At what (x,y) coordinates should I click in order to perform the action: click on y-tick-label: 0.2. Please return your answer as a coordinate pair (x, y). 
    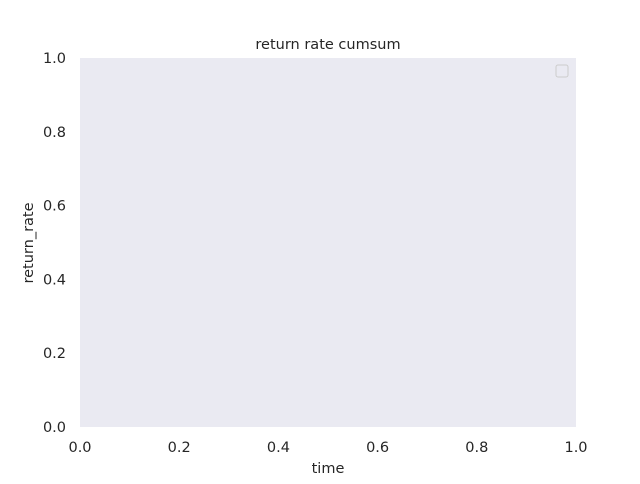
    Looking at the image, I should click on (54, 354).